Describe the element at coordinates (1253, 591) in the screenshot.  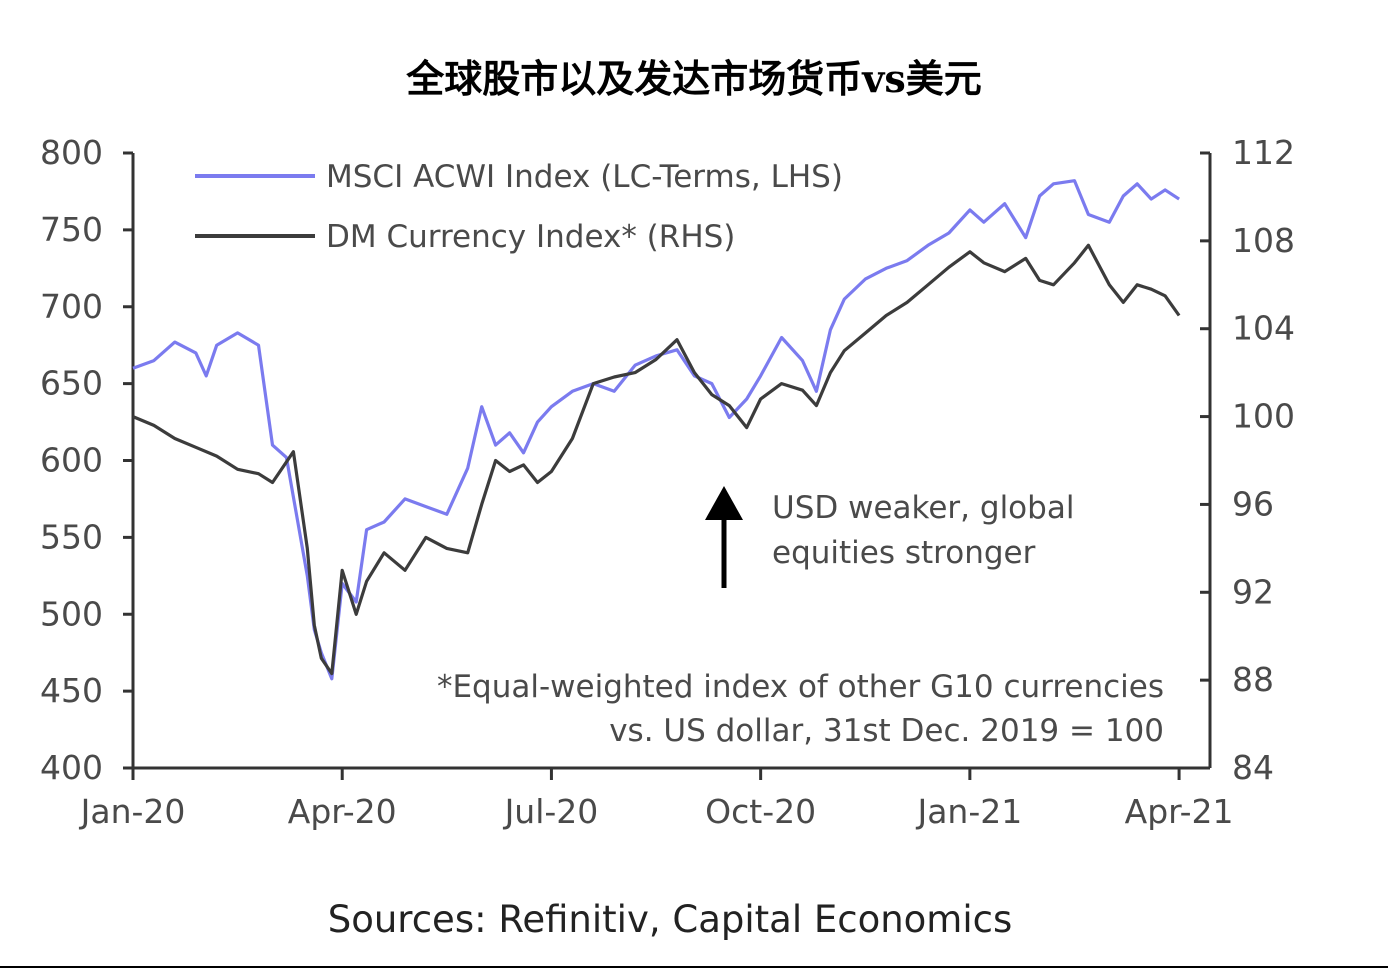
I see `right-tick-label: 92` at that location.